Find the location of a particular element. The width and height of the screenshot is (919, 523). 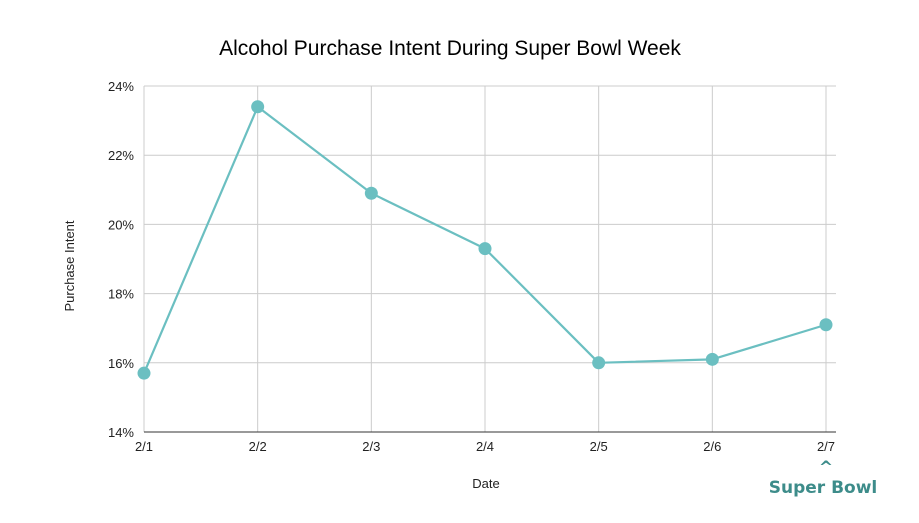

y-tick-label: 16% is located at coordinates (121, 363).